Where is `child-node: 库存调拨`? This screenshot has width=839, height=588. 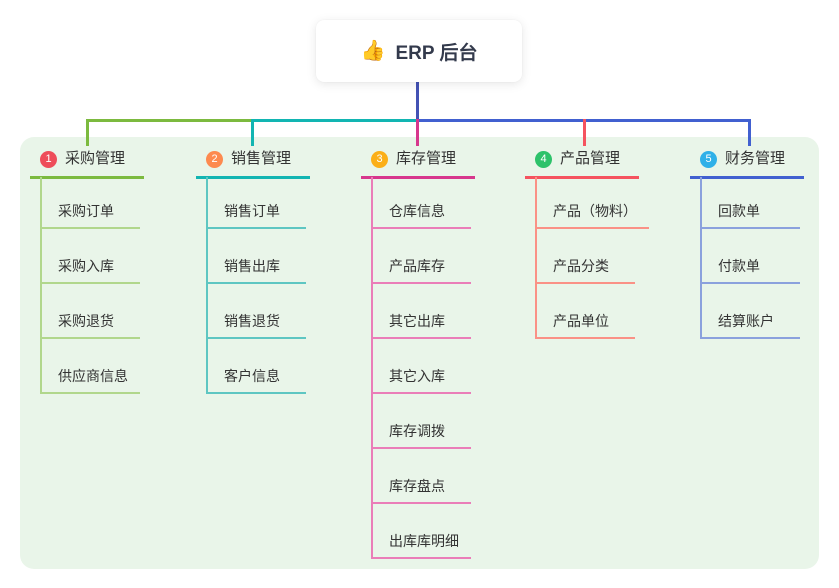
child-node: 库存调拨 is located at coordinates (421, 435).